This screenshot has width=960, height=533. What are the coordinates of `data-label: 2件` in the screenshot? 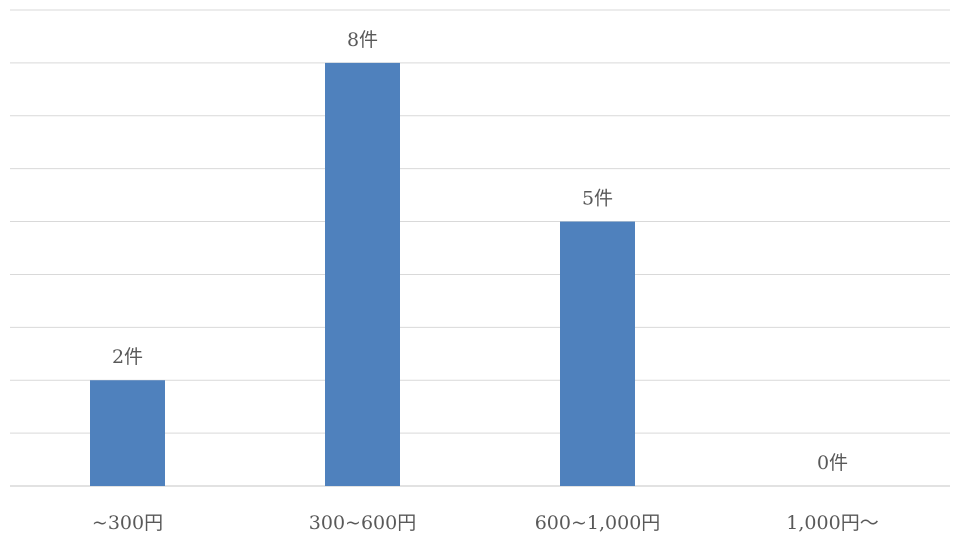 It's located at (127, 357).